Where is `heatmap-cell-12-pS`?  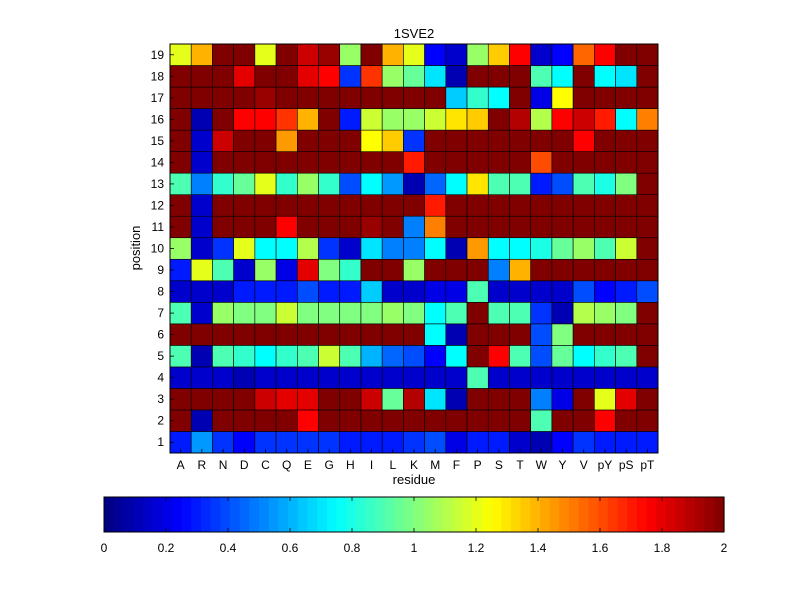
heatmap-cell-12-pS is located at coordinates (626, 205).